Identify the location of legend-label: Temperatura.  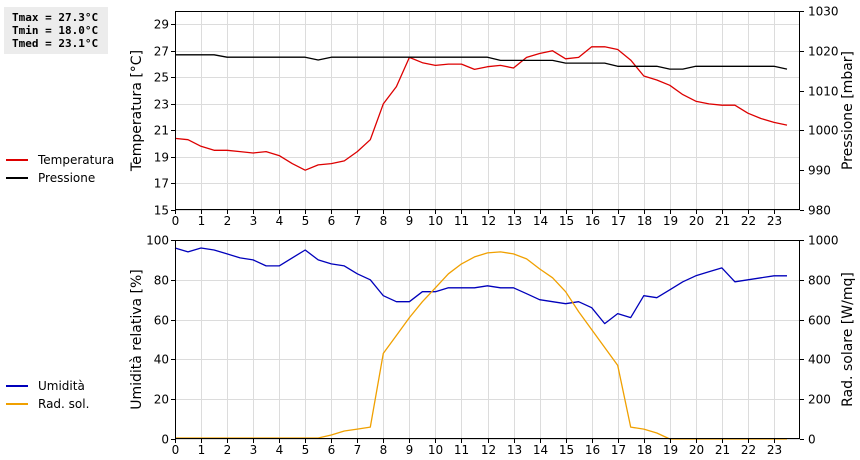
(75, 160).